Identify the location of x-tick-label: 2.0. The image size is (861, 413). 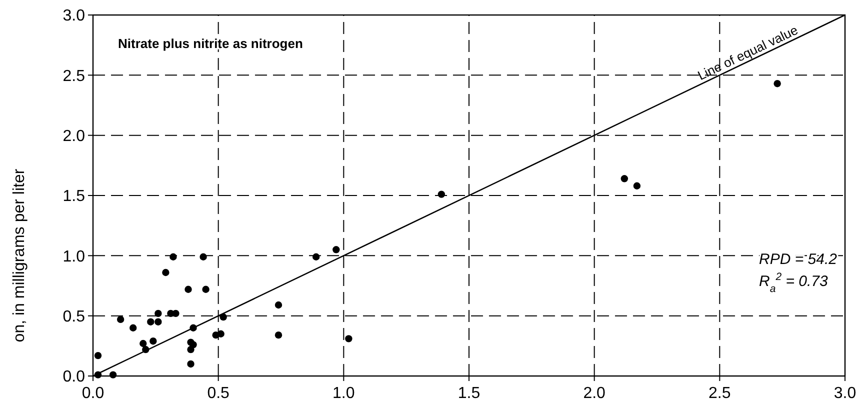
(594, 393).